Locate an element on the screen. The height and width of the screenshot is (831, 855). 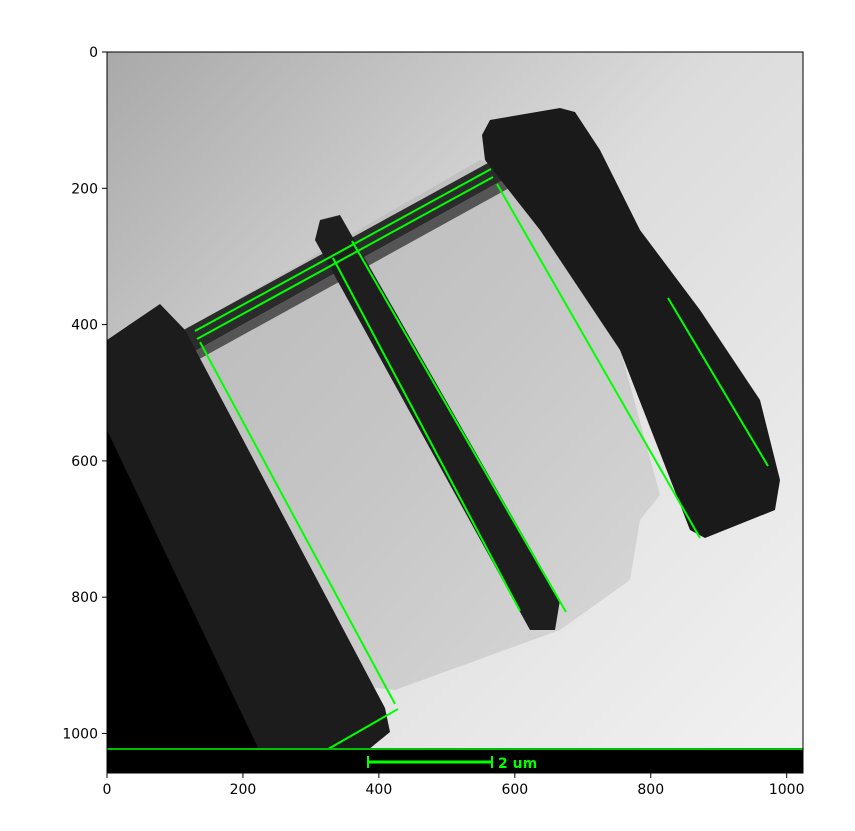
y-axis: 0 200 400 600 800 1000 is located at coordinates (84, 393).